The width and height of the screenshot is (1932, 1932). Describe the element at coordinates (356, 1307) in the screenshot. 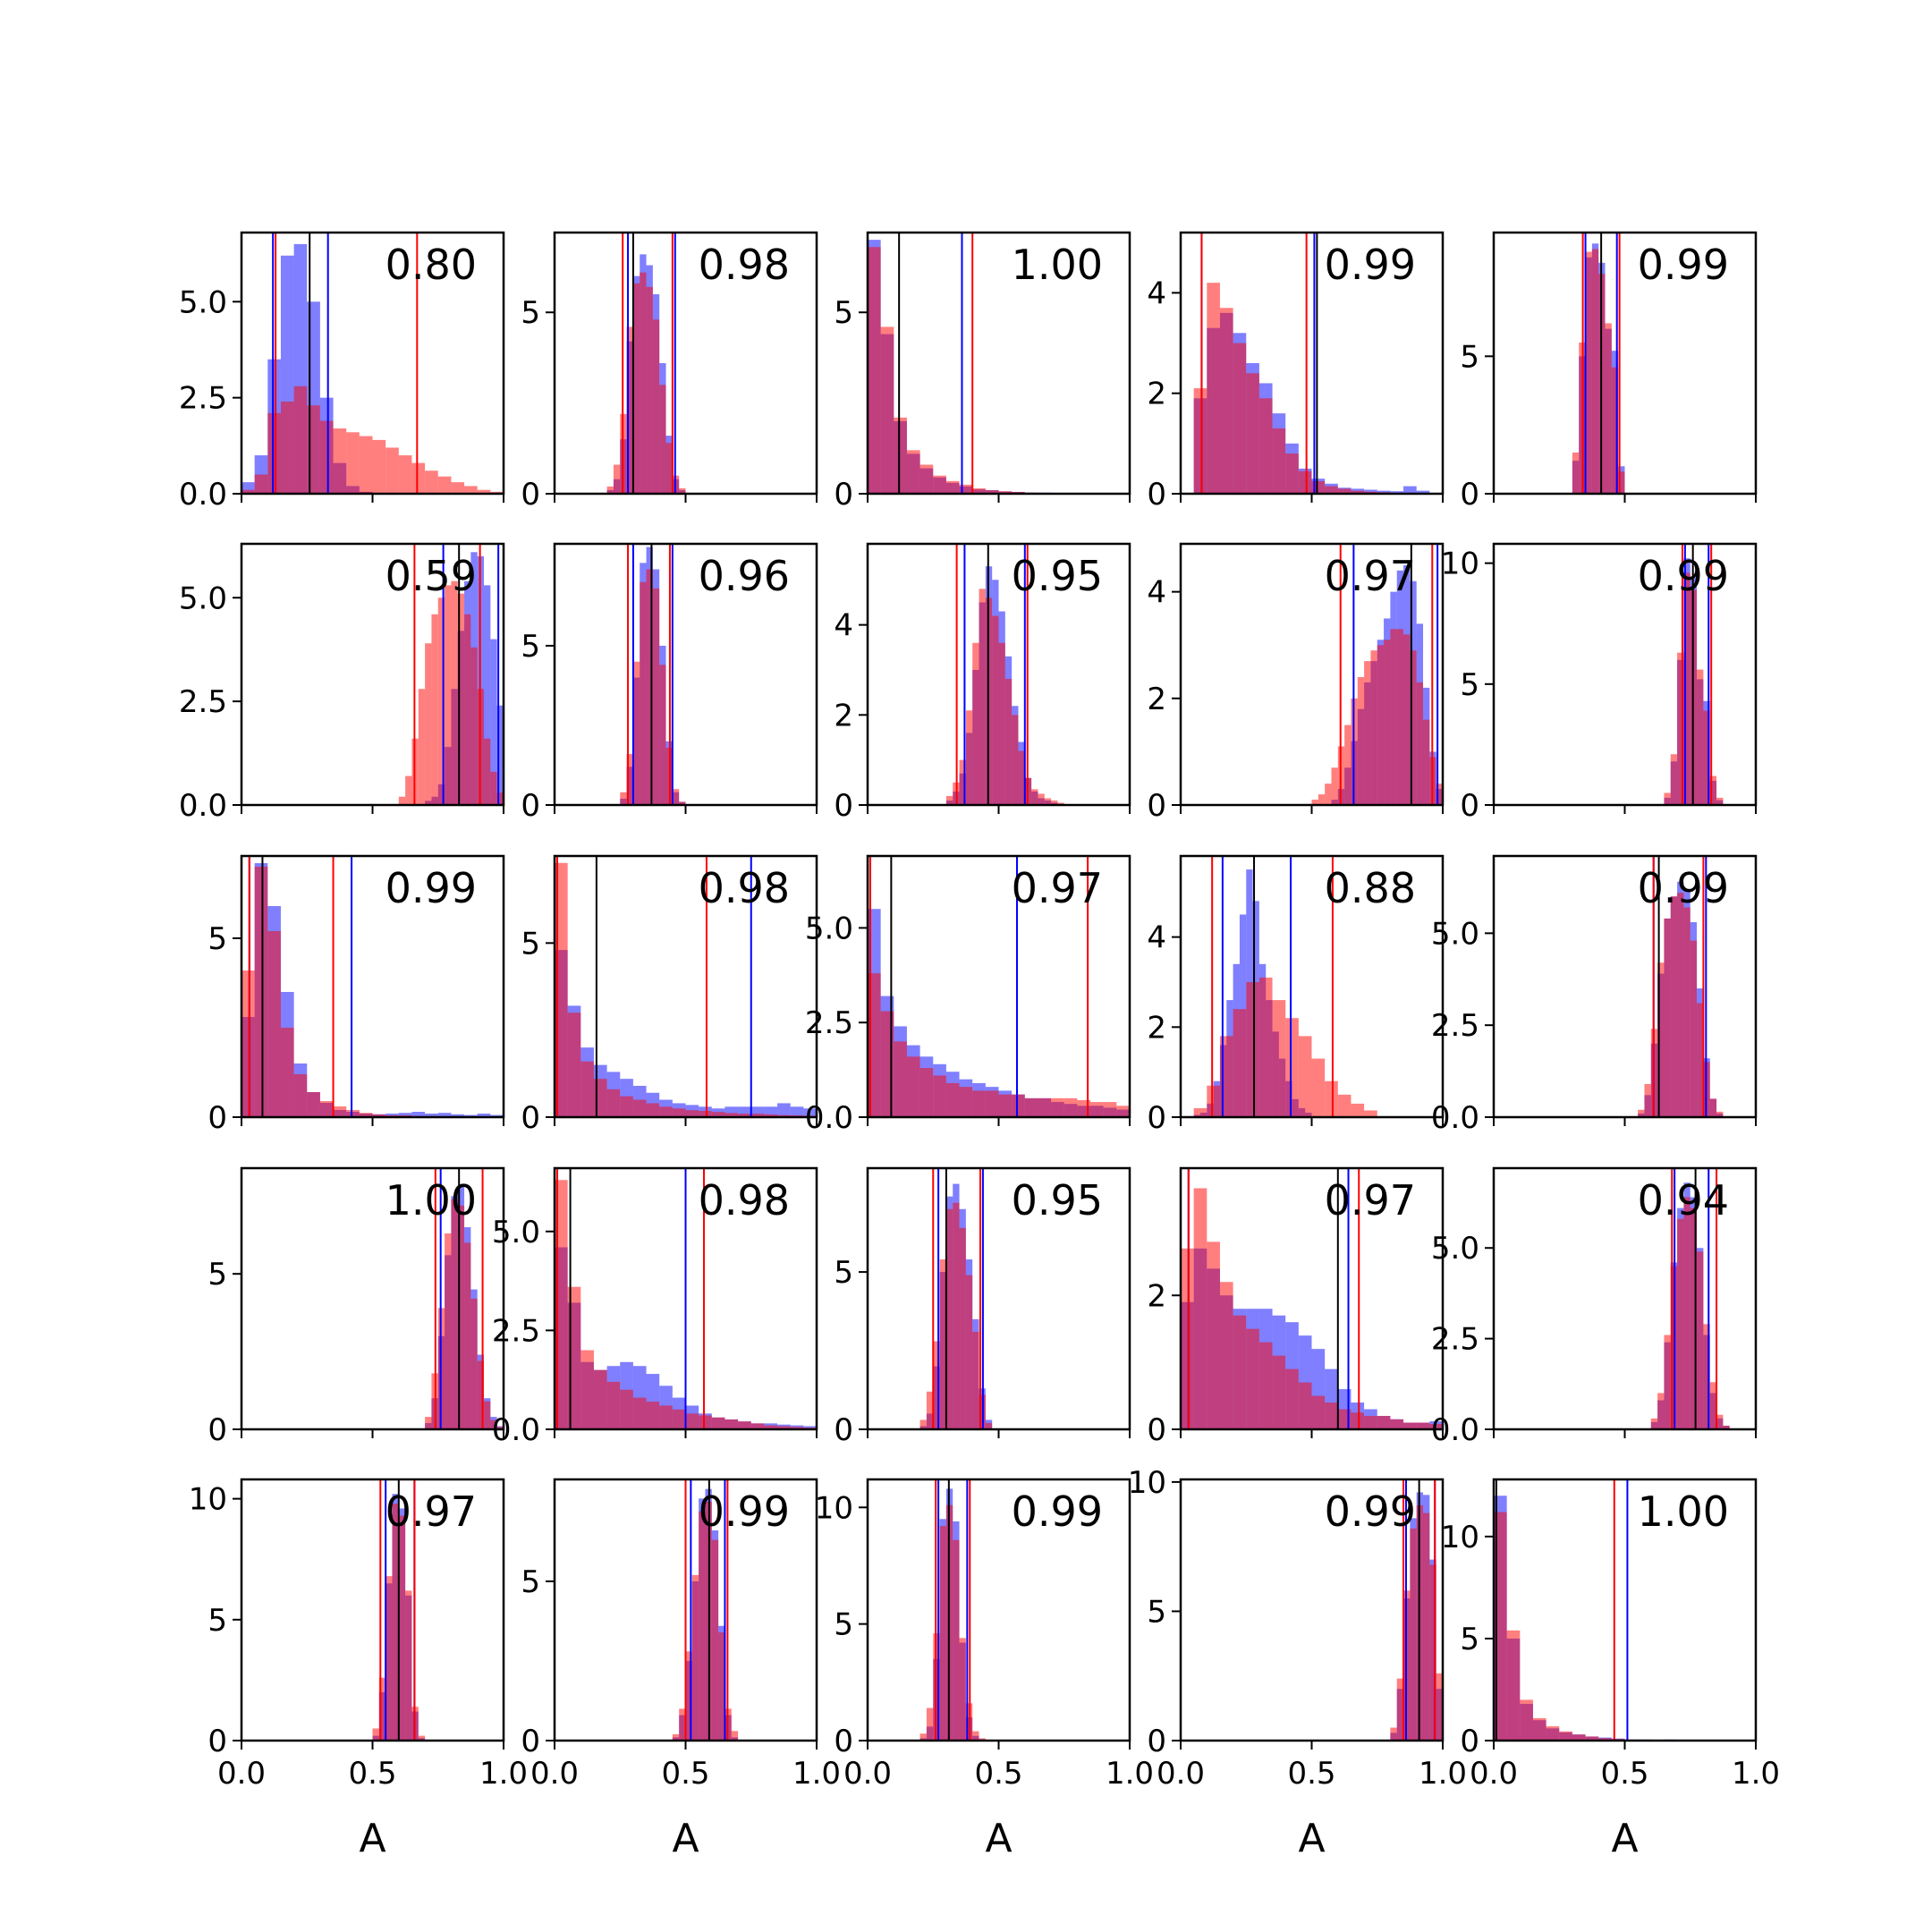

I see `subplot-r4-c1: 051.00` at that location.